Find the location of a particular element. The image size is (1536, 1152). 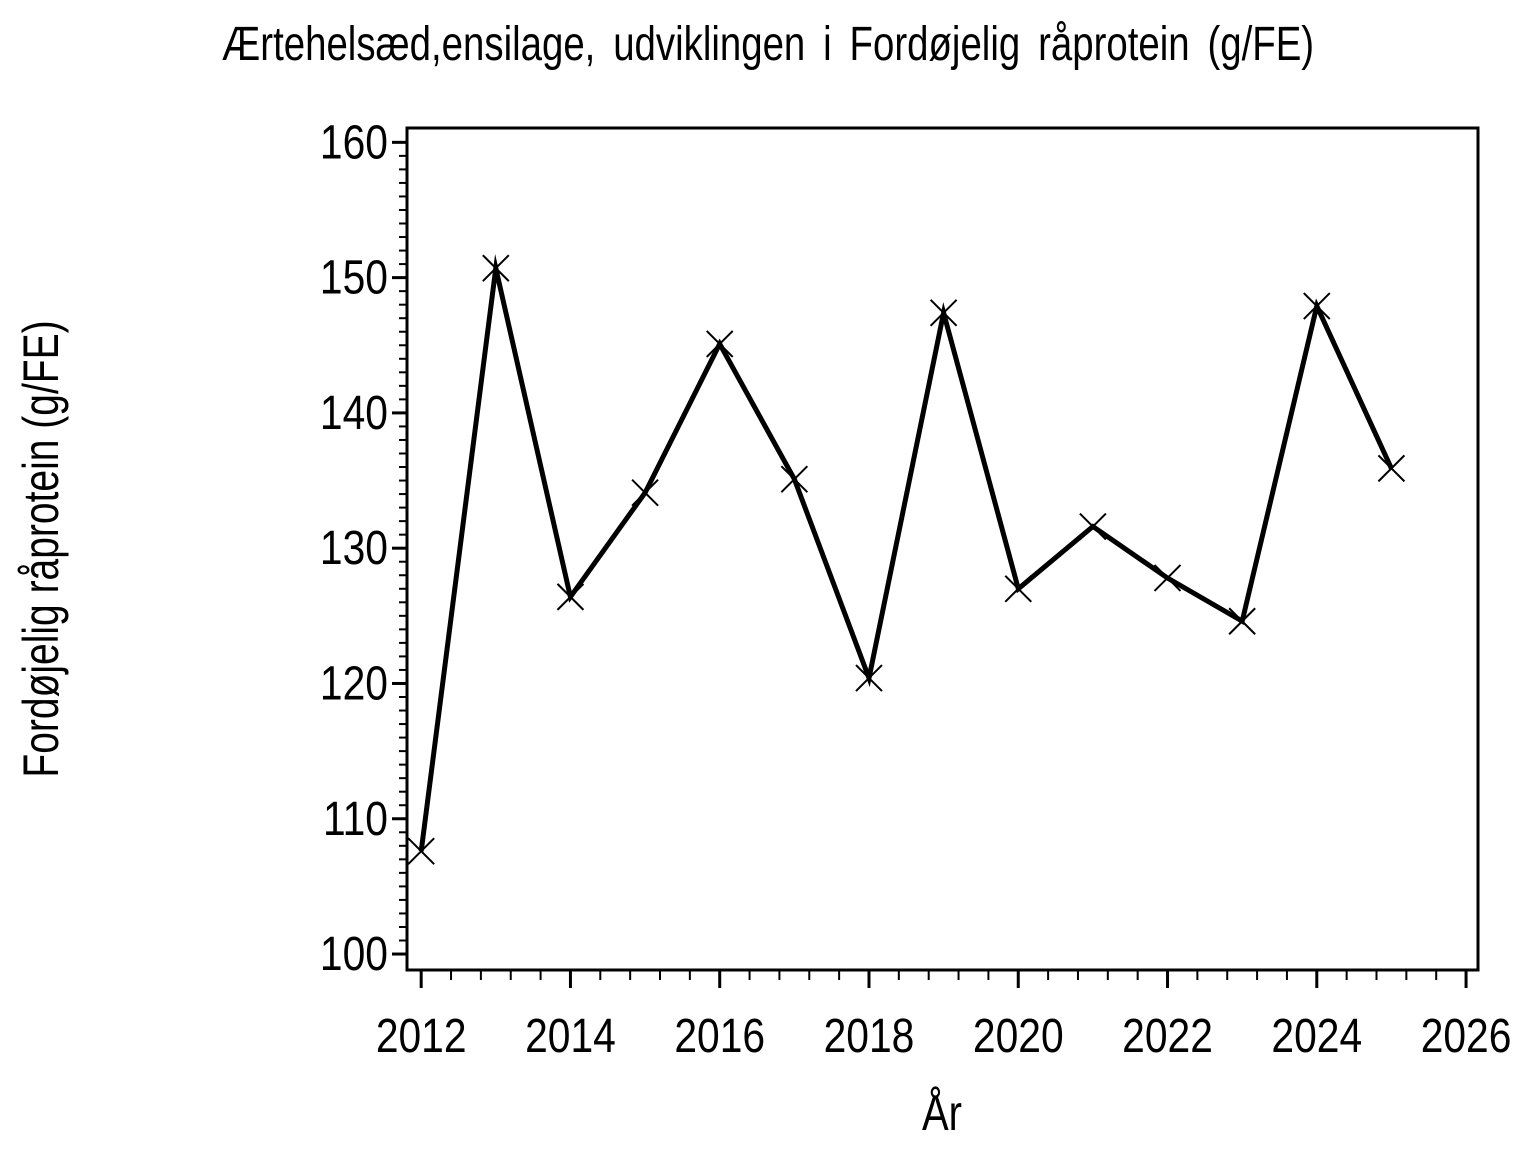

y-axis-tick-labels: 100 110 120 130 140 150 160 is located at coordinates (354, 548).